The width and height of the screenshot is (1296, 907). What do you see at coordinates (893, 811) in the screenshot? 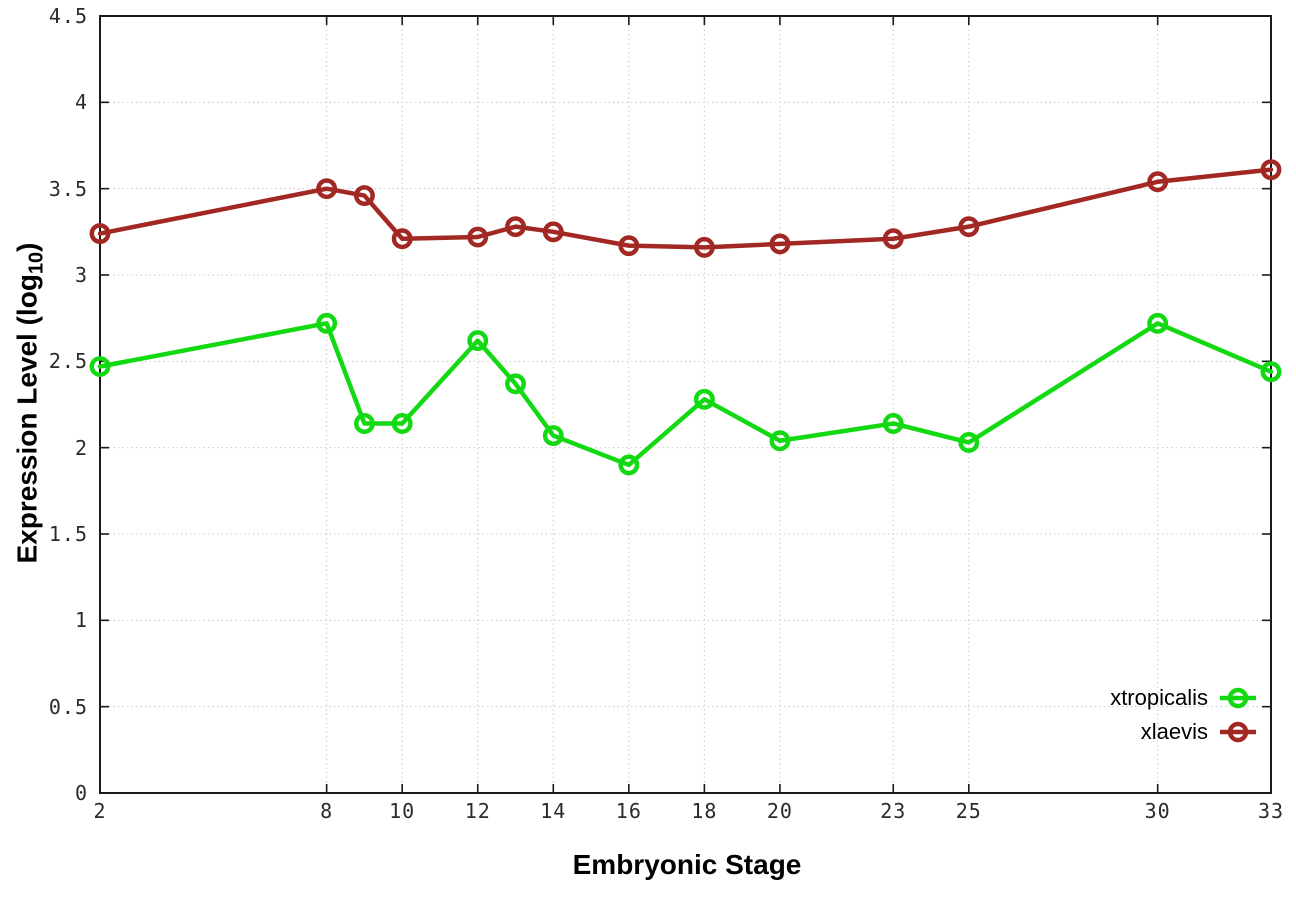
I see `x-tick-label: 23` at bounding box center [893, 811].